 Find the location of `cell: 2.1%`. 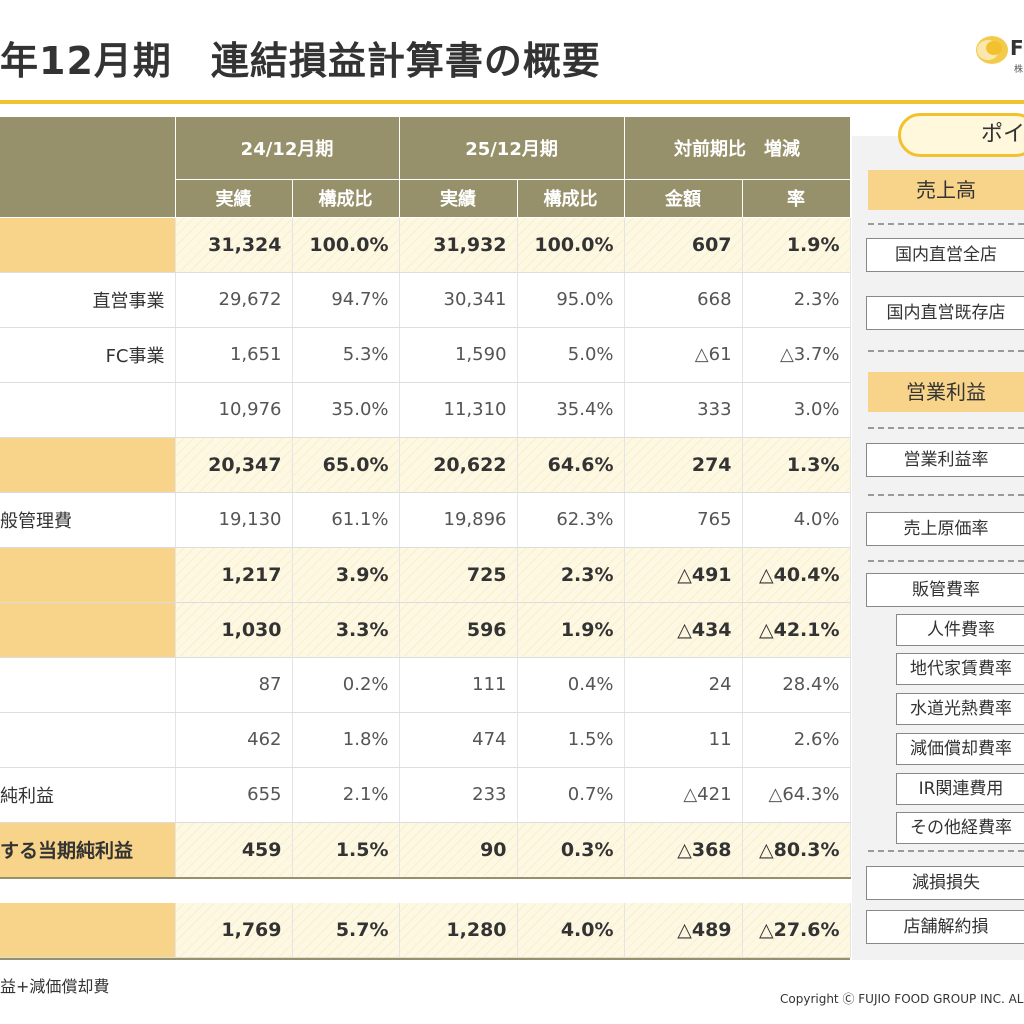

cell: 2.1% is located at coordinates (346, 795).